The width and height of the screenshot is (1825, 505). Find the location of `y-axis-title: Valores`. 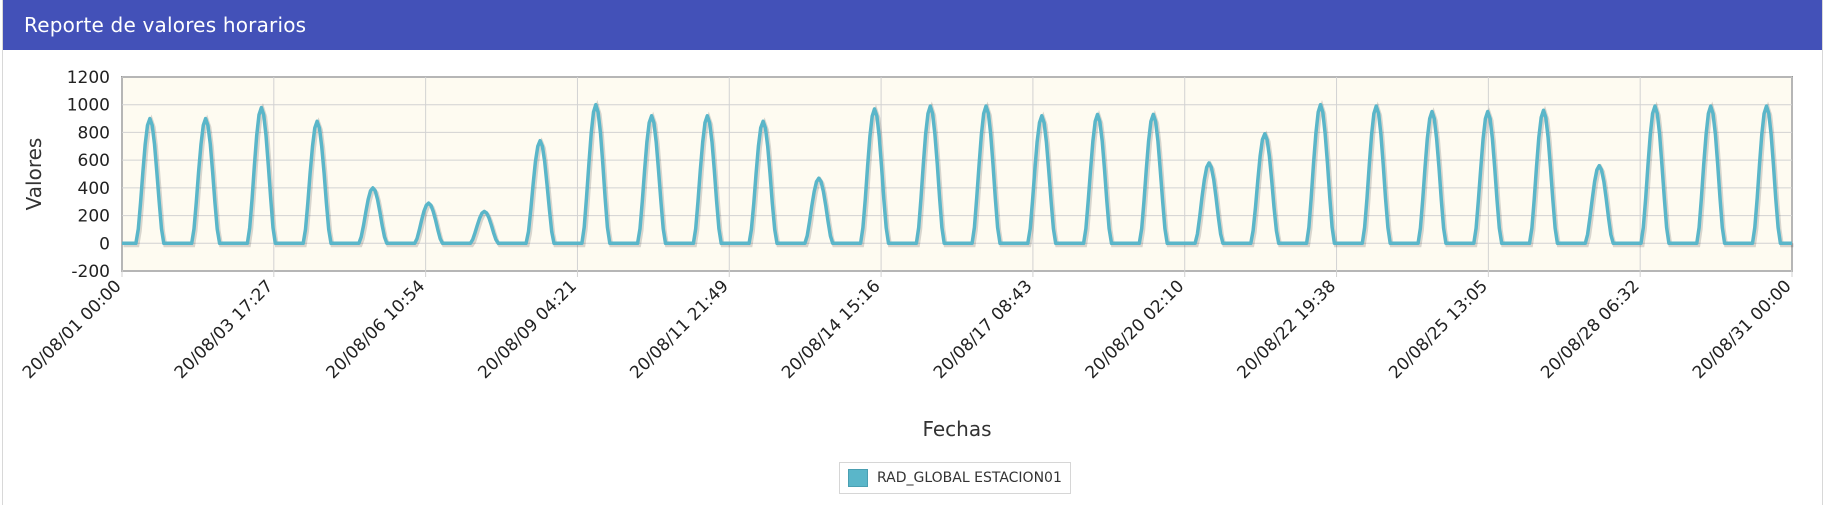

y-axis-title: Valores is located at coordinates (34, 174).